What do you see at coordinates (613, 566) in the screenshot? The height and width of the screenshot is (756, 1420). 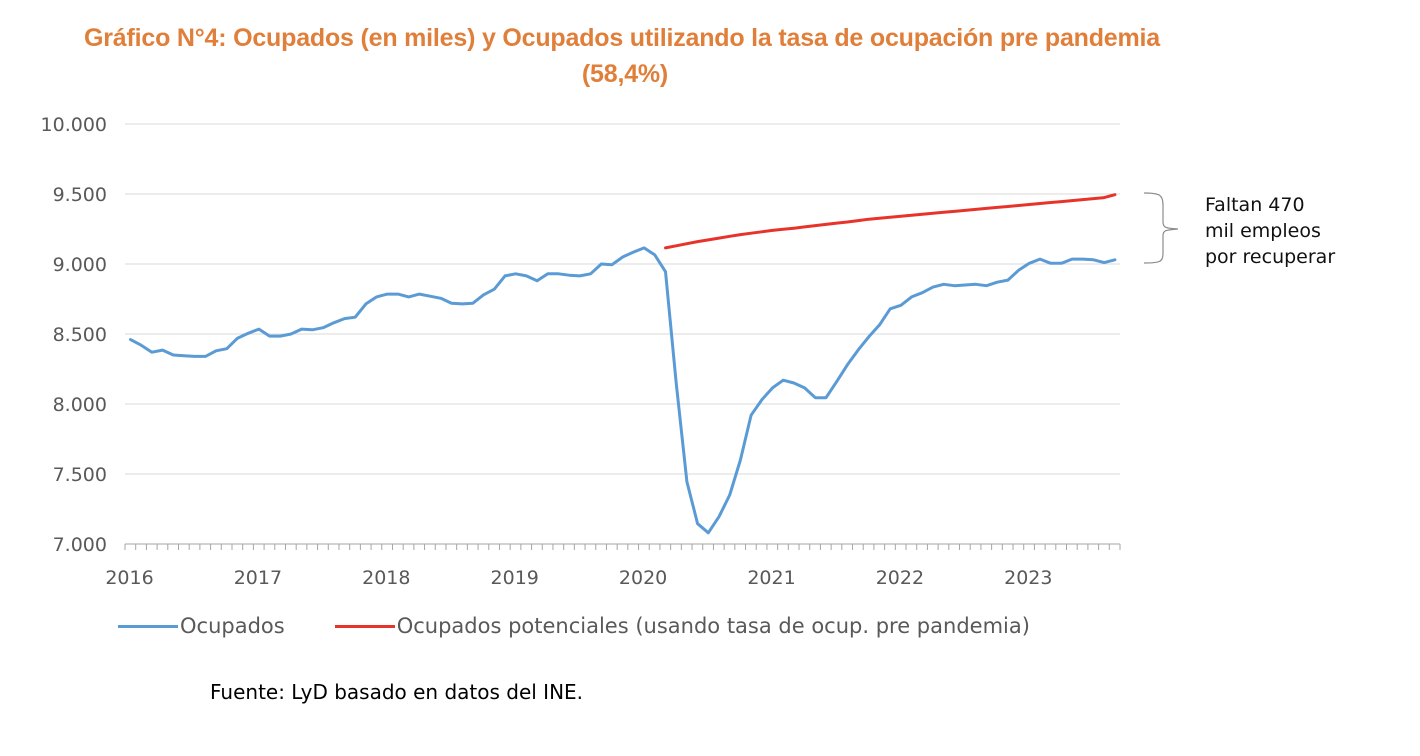 I see `x-axis: 2016 2017 2018 2019 2020 2021 2022 2023` at bounding box center [613, 566].